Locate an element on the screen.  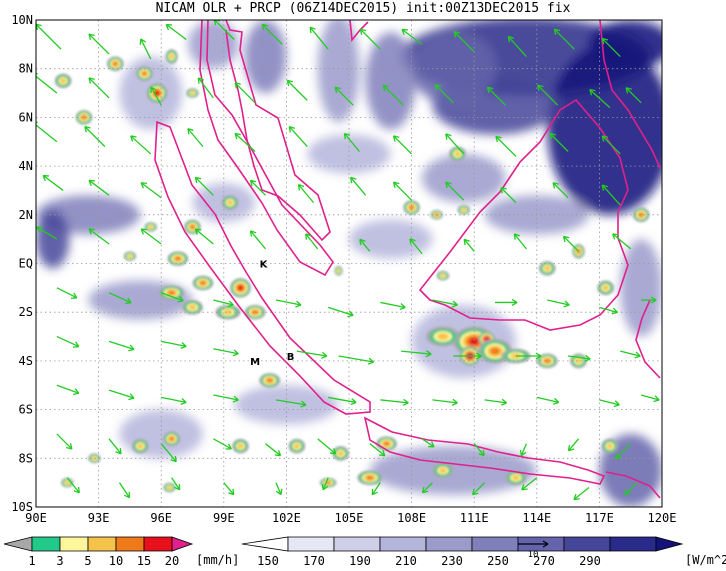
olr-colorbar-label-150: 150 is located at coordinates (268, 561).